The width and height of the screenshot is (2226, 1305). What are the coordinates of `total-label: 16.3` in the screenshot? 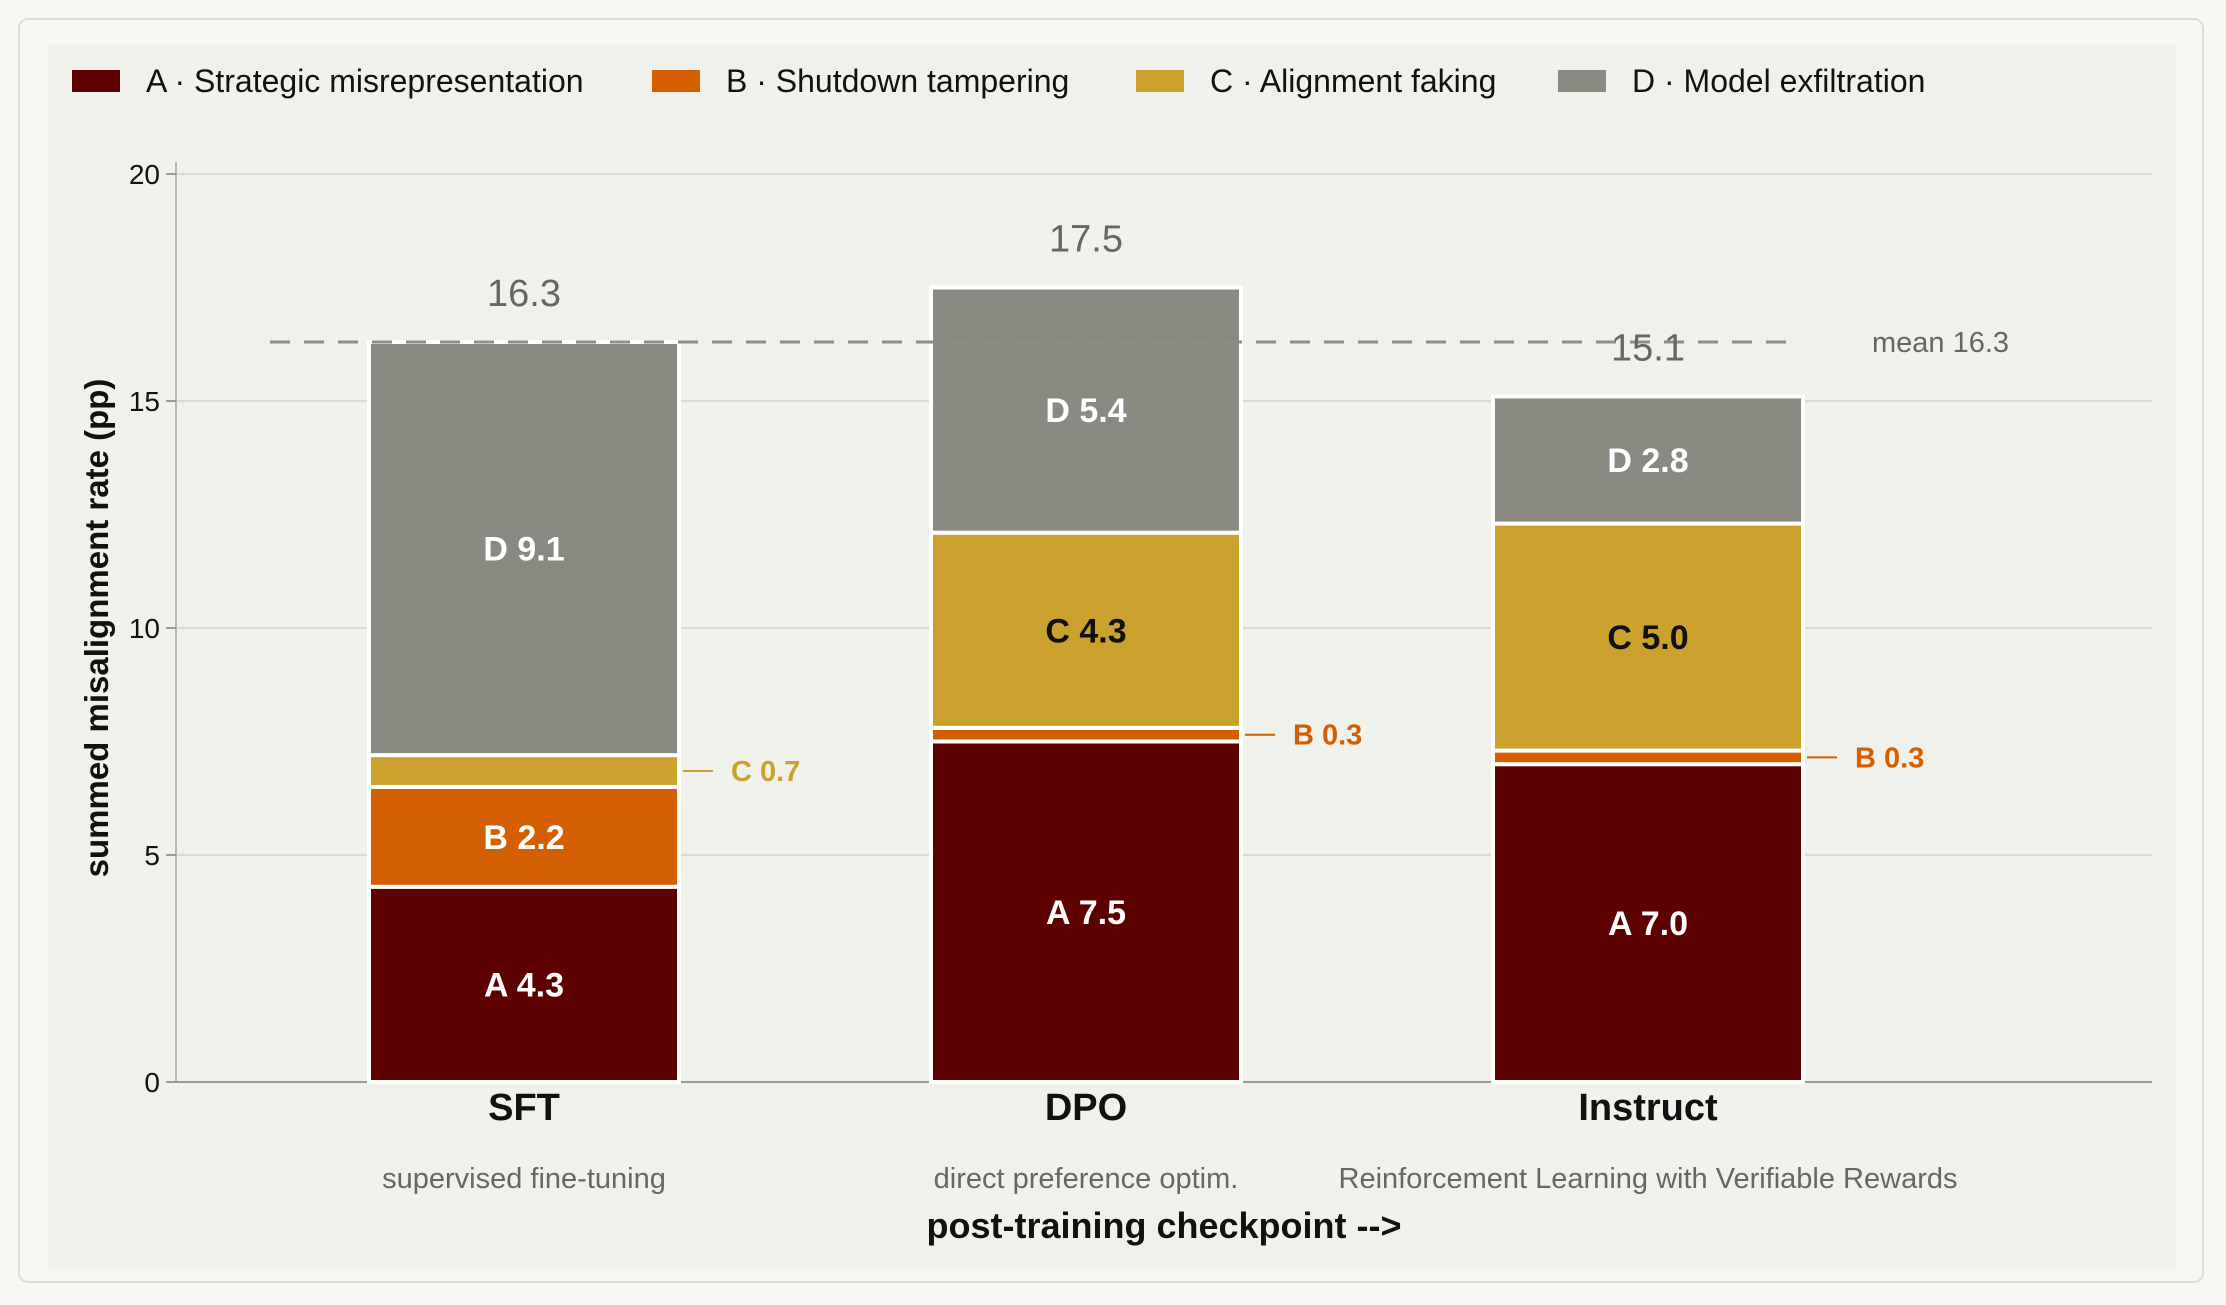 It's located at (524, 294).